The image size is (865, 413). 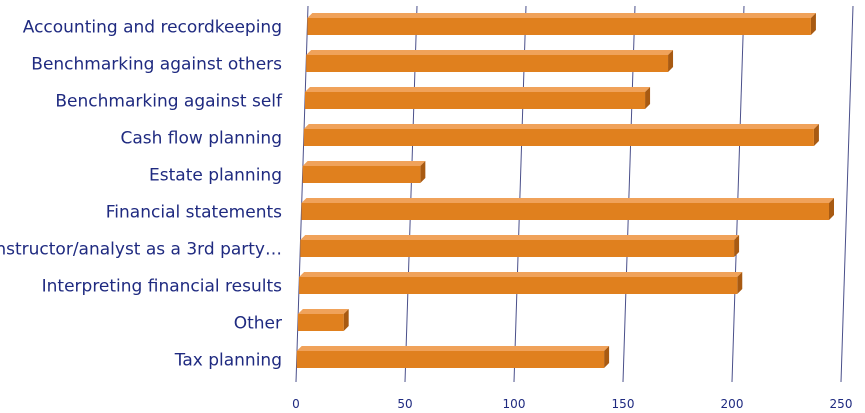 I want to click on category-label: Estate planning, so click(x=215, y=176).